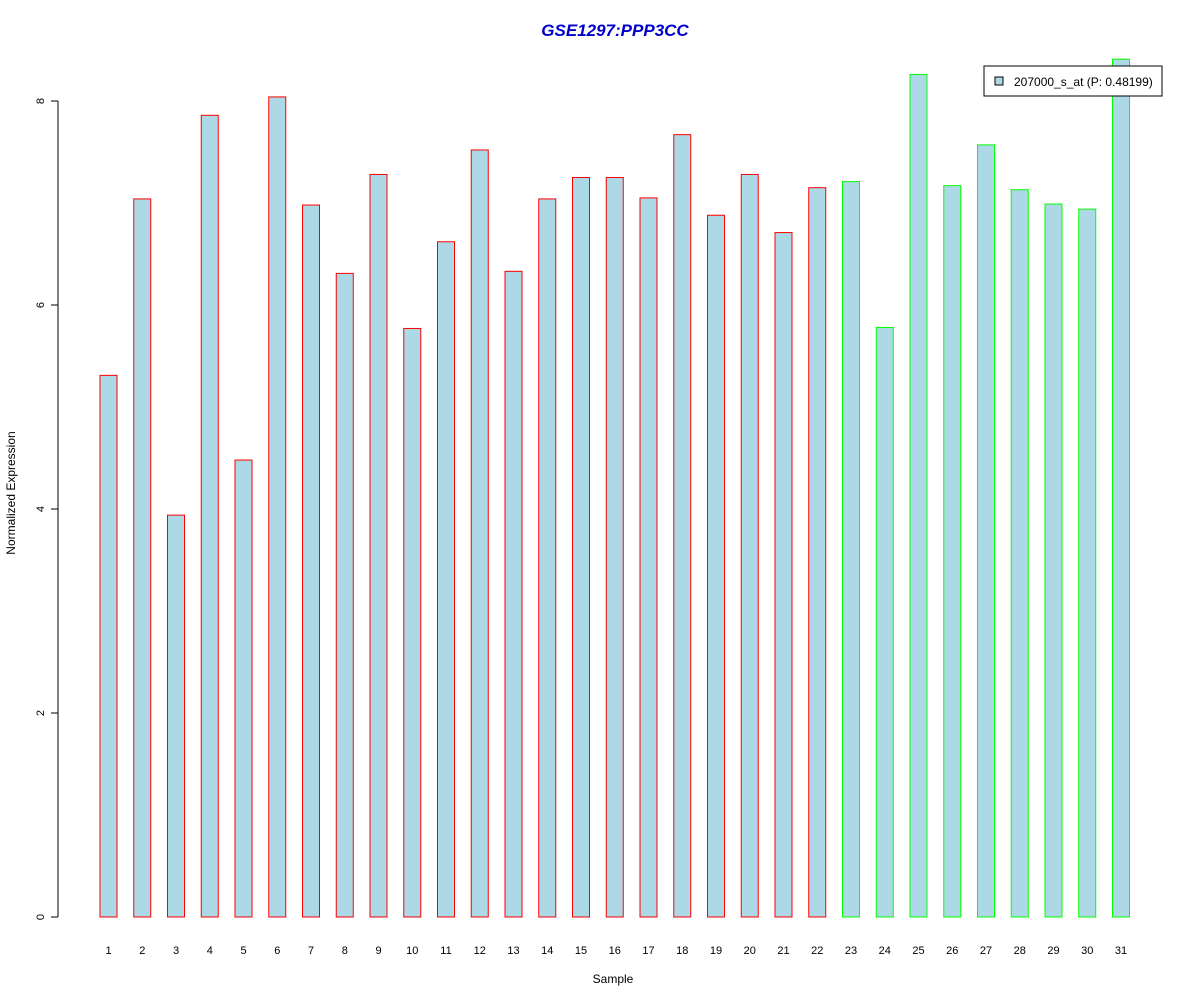 This screenshot has width=1200, height=1000. I want to click on x-tick-label: 1, so click(108, 951).